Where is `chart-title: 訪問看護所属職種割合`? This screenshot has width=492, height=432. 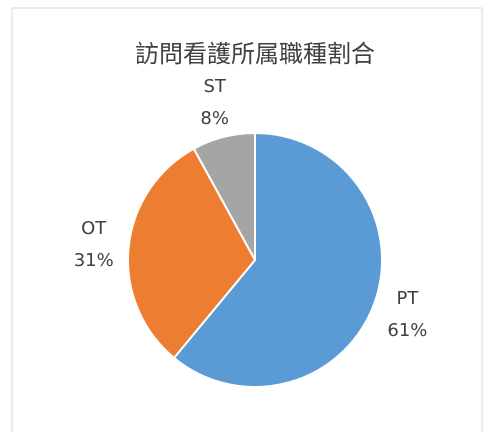 chart-title: 訪問看護所属職種割合 is located at coordinates (255, 54).